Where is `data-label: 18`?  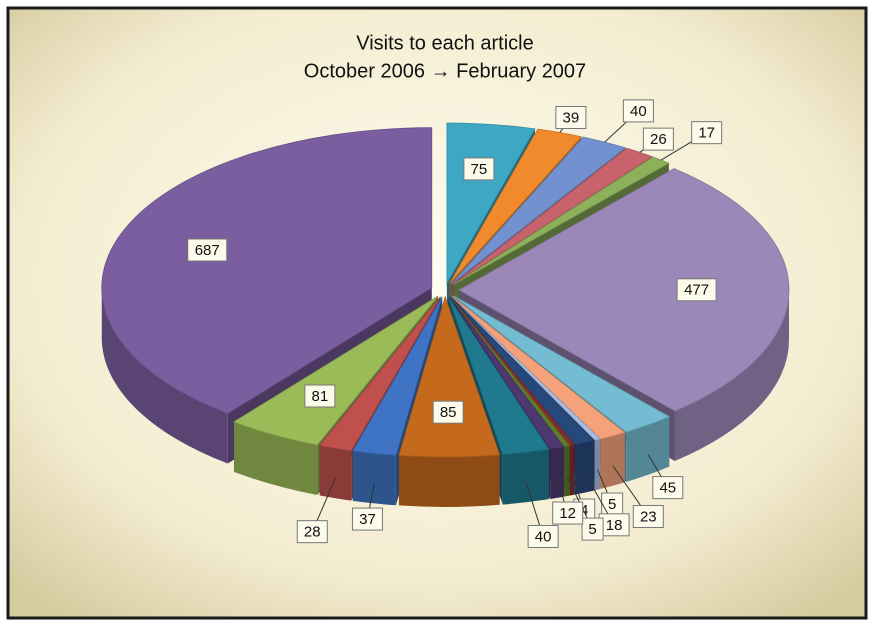 data-label: 18 is located at coordinates (614, 525).